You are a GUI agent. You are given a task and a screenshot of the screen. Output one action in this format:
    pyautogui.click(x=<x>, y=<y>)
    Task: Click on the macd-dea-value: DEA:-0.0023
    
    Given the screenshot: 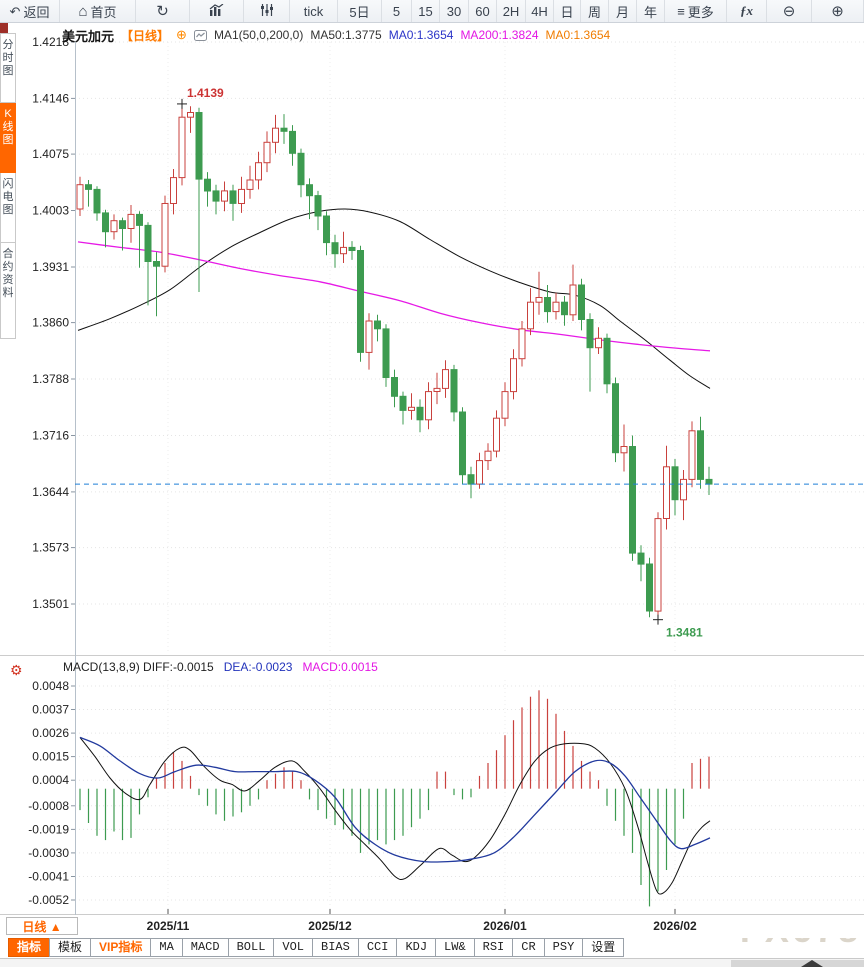 What is the action you would take?
    pyautogui.click(x=258, y=667)
    